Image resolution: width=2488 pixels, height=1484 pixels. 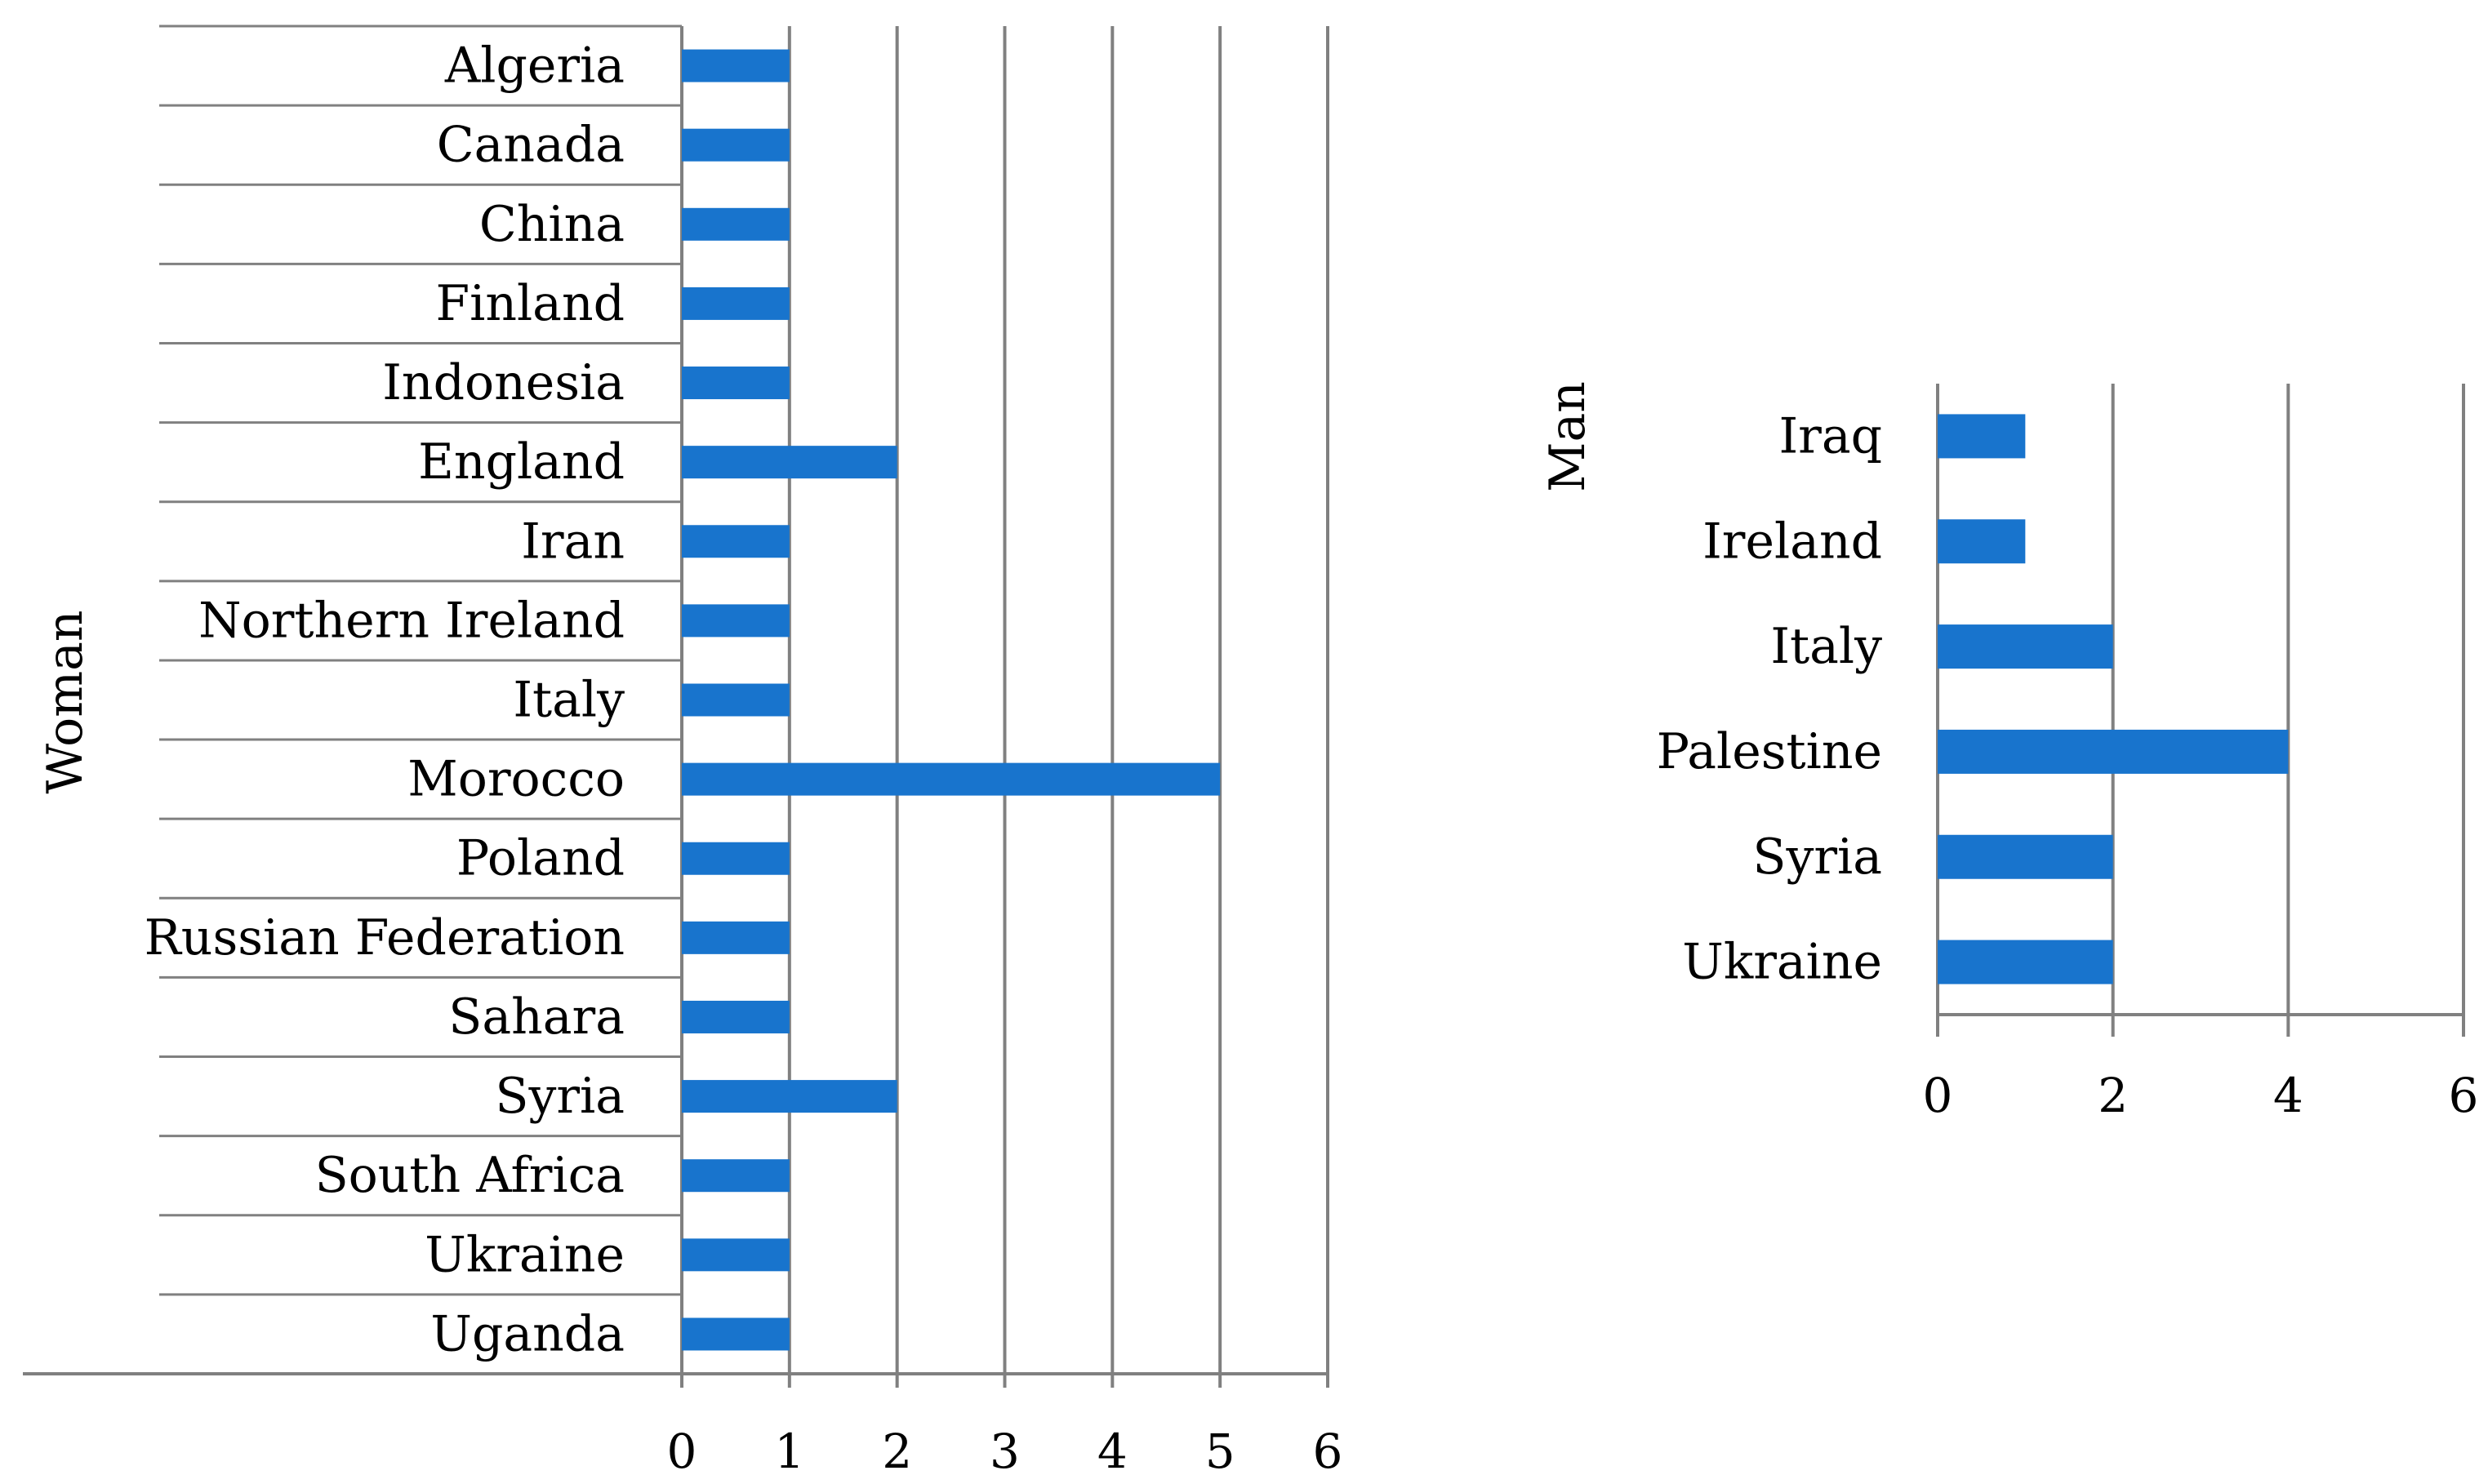 What do you see at coordinates (527, 1333) in the screenshot?
I see `category-label: Uganda` at bounding box center [527, 1333].